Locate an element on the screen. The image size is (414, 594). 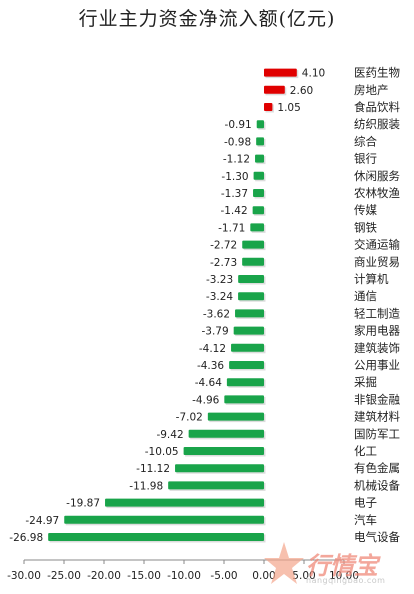
category-label: 建筑材料 is located at coordinates (377, 417).